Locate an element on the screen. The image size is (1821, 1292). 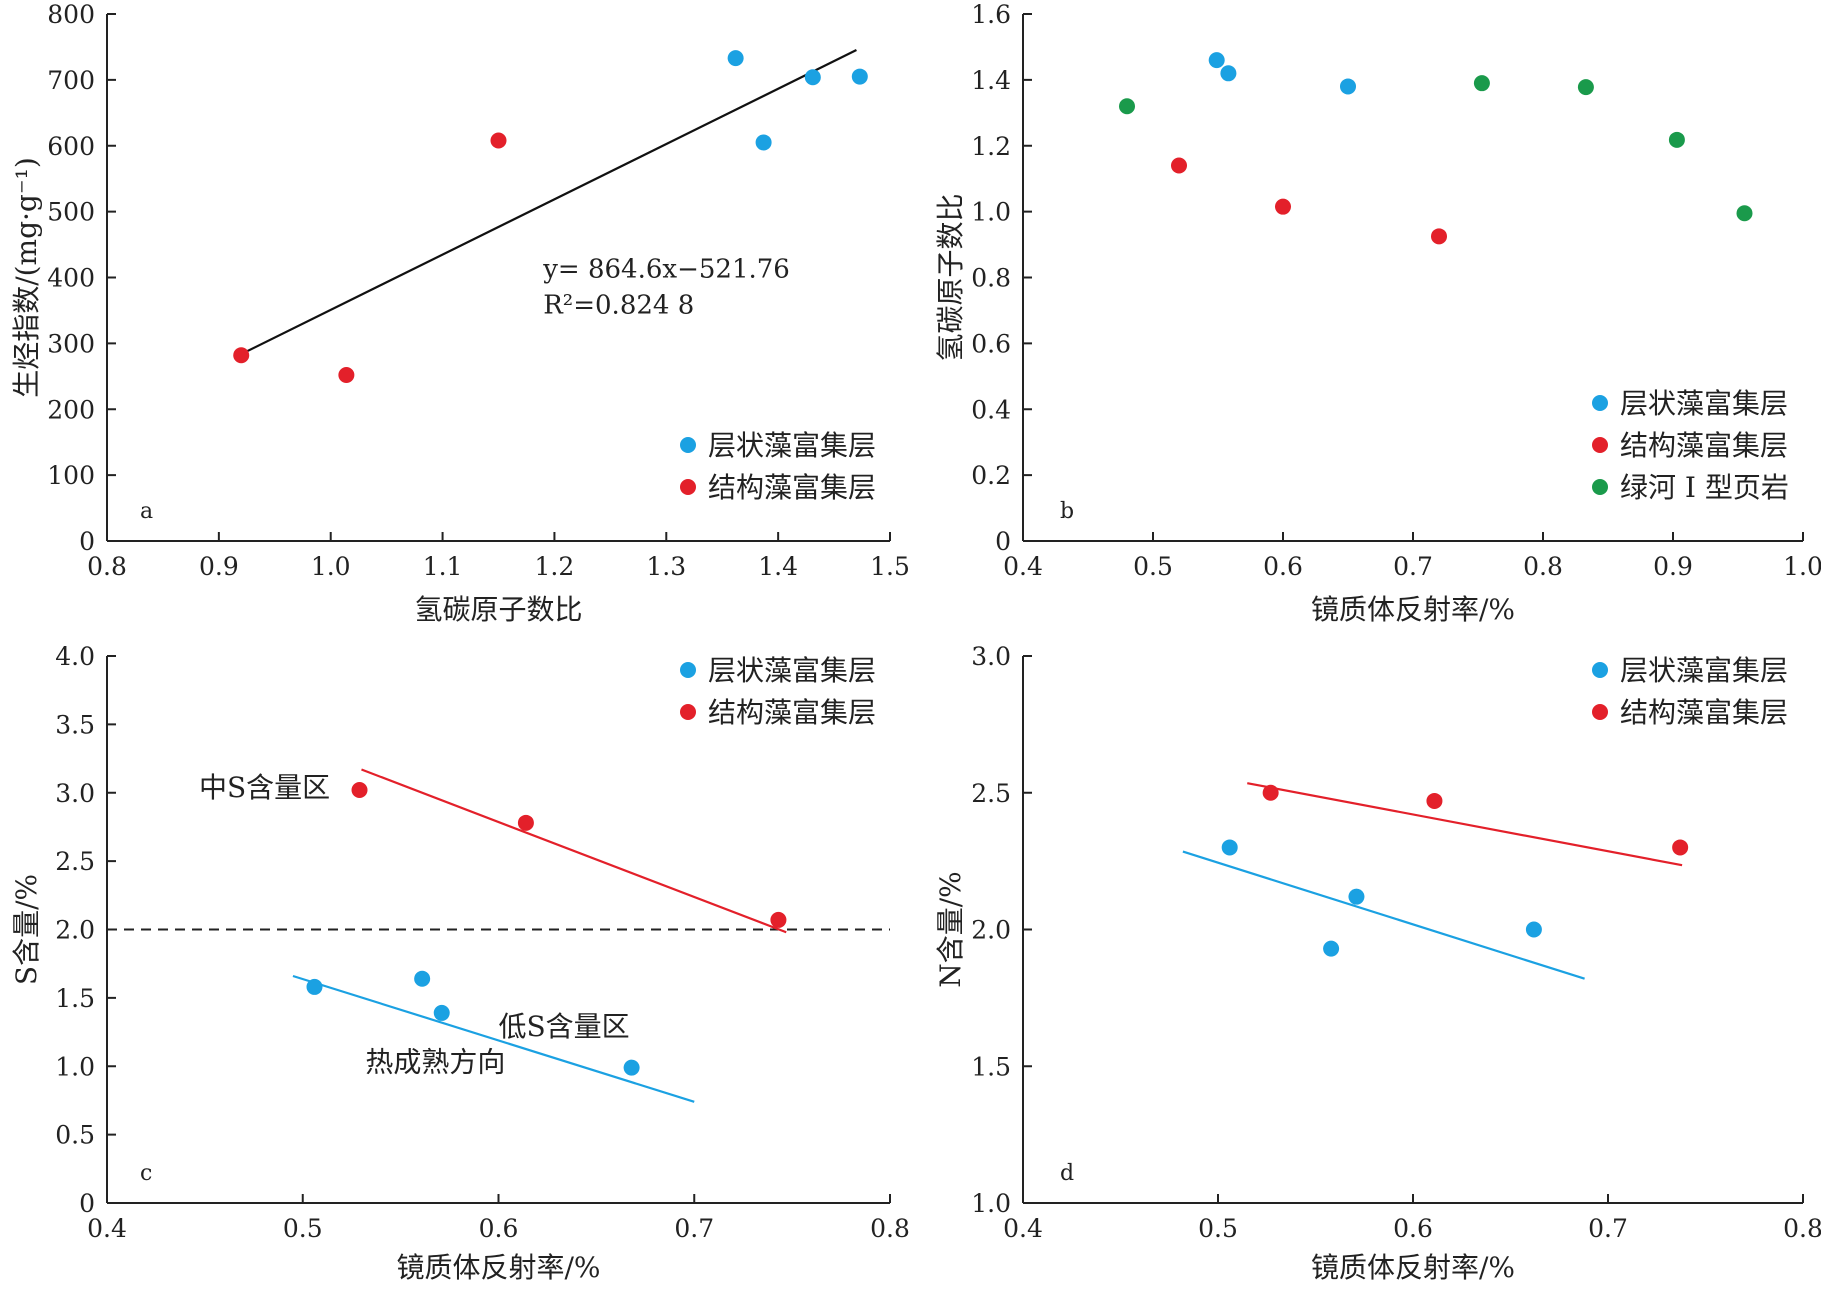
annotation: R²=0.824 8 is located at coordinates (618, 306).